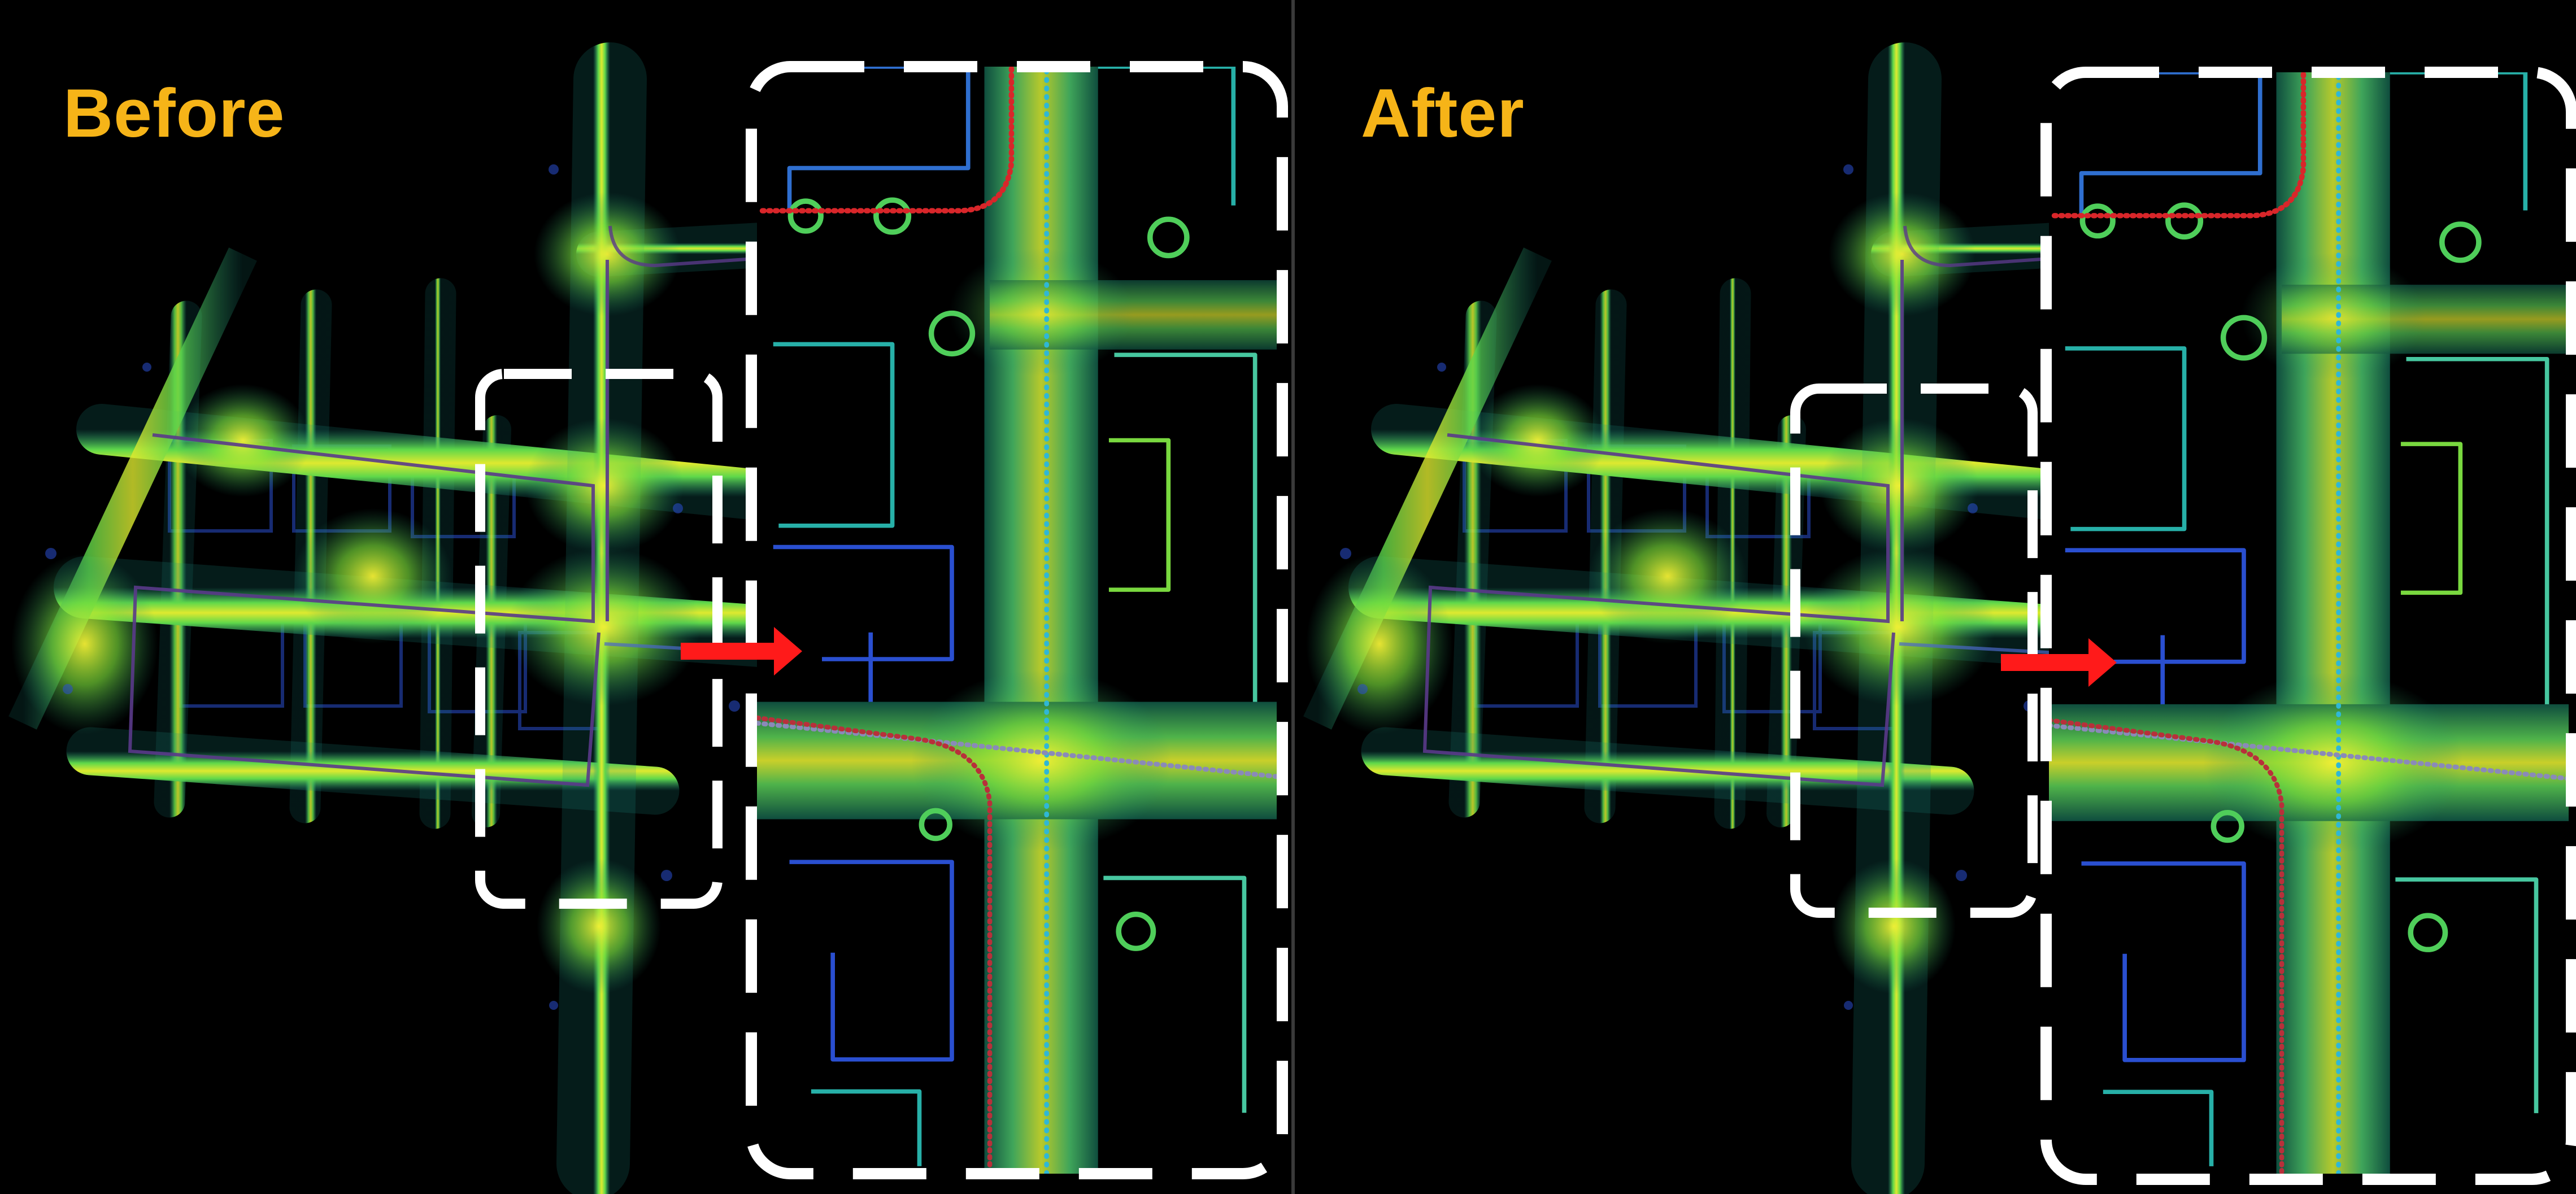  I want to click on before-selection-box, so click(599, 639).